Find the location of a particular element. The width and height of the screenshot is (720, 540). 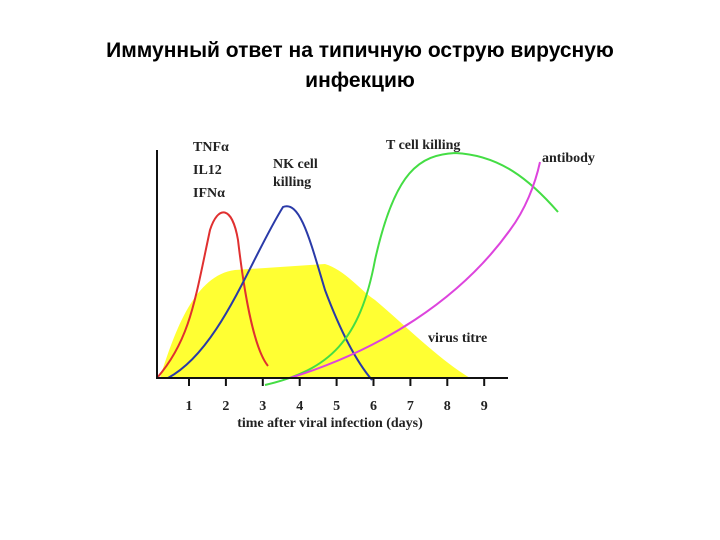

label: antibody is located at coordinates (568, 158).